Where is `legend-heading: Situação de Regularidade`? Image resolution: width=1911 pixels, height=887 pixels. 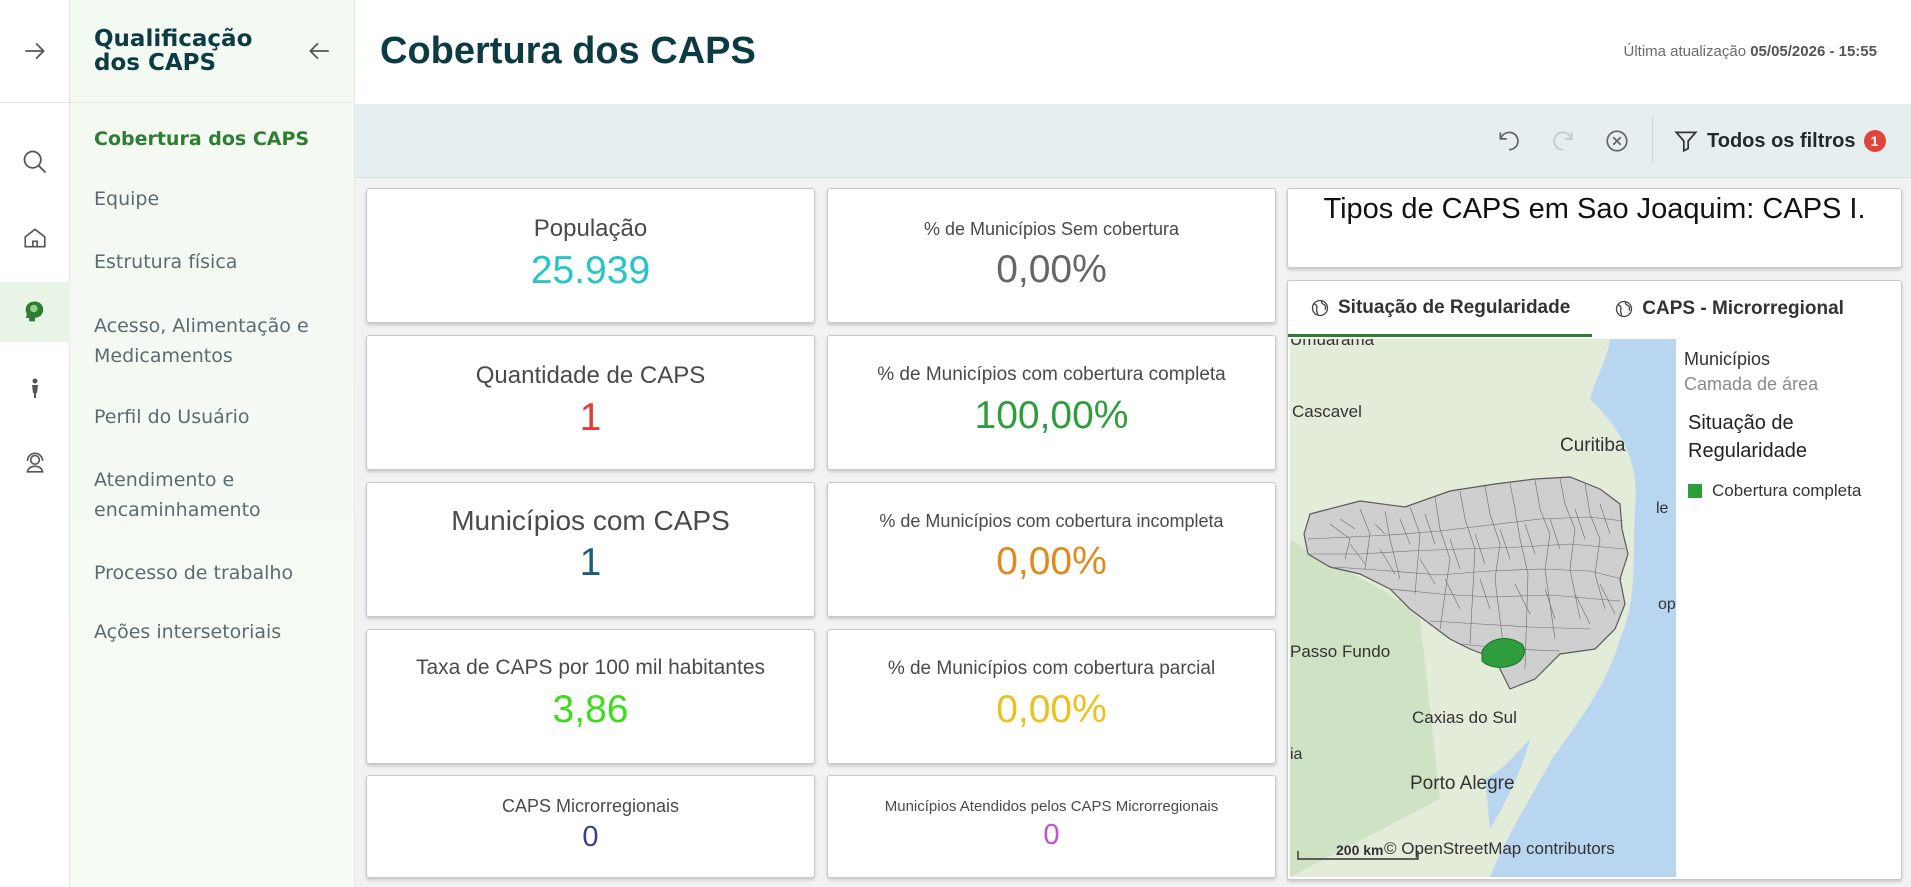 legend-heading: Situação de Regularidade is located at coordinates (1747, 437).